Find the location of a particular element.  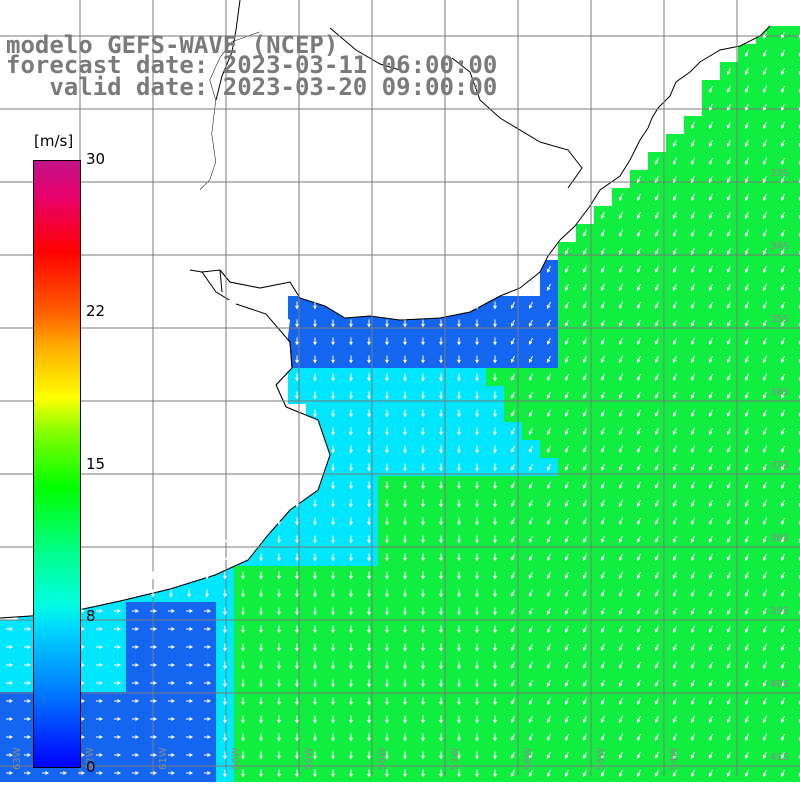

colorbar-tick-8: 8 is located at coordinates (91, 616).